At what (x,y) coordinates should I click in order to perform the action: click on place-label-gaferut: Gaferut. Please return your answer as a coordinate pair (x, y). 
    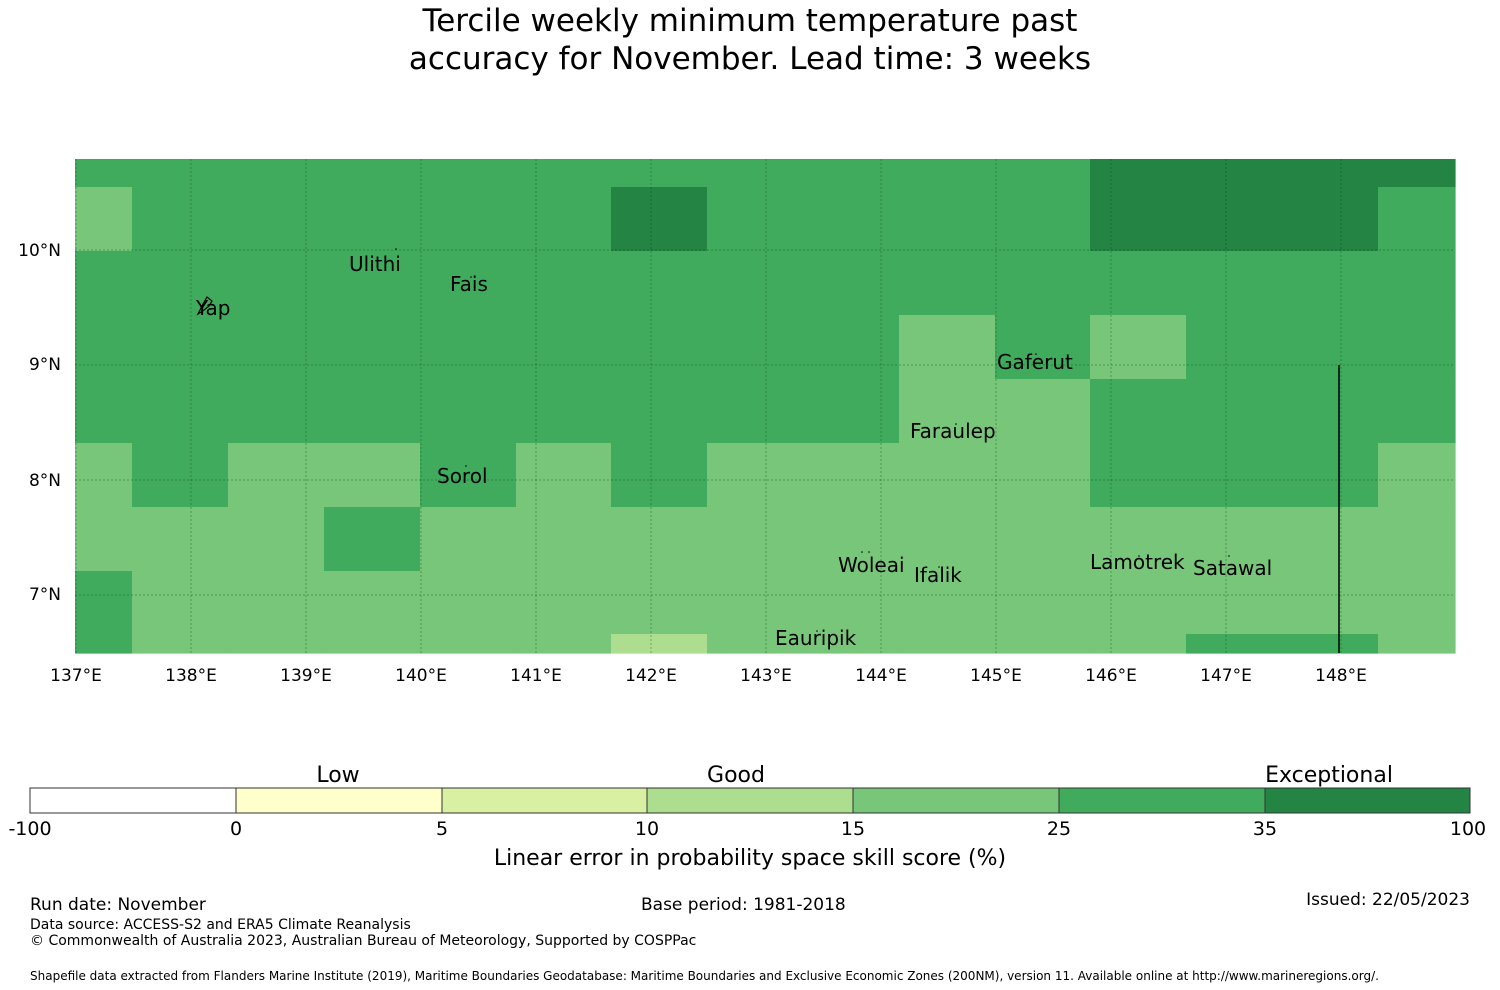
    Looking at the image, I should click on (1035, 362).